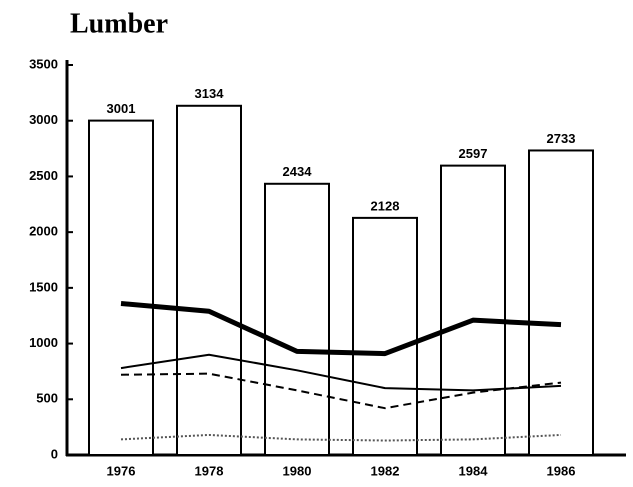 The width and height of the screenshot is (633, 487). What do you see at coordinates (47, 398) in the screenshot?
I see `y-tick-label: 500` at bounding box center [47, 398].